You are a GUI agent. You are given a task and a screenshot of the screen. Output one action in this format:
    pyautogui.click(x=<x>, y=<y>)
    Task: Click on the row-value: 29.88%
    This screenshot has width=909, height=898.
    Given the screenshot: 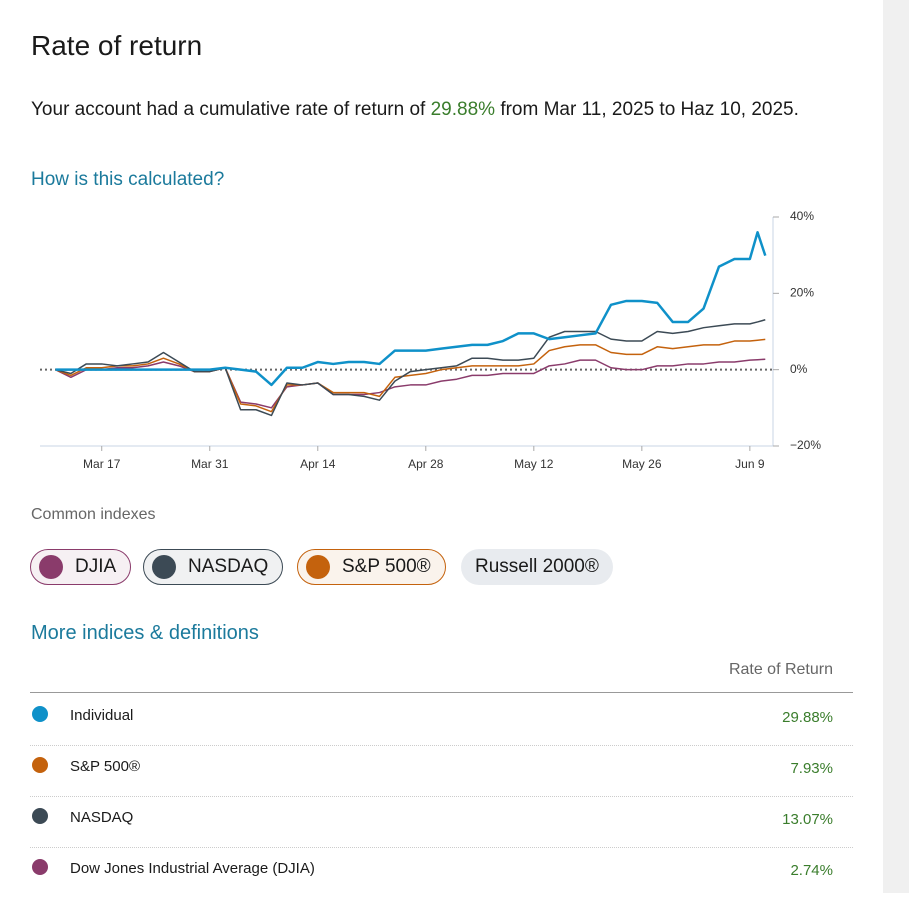 What is the action you would take?
    pyautogui.click(x=807, y=717)
    